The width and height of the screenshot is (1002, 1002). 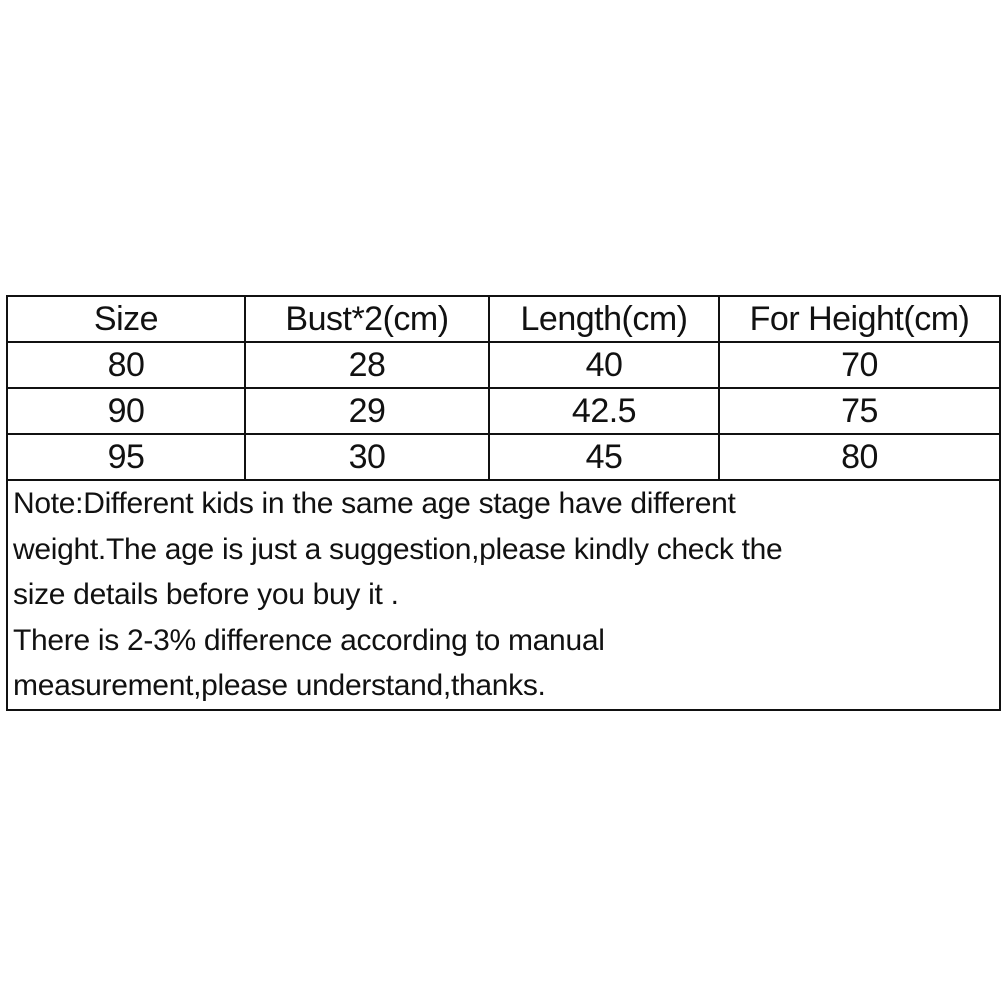 I want to click on cell-length: 45, so click(x=604, y=457).